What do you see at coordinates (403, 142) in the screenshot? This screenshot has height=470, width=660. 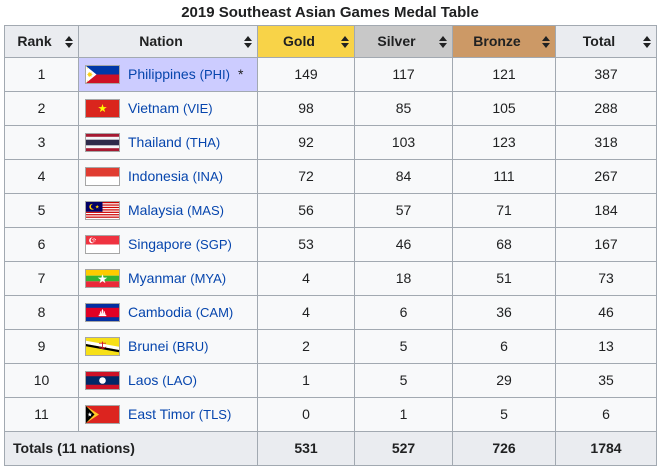 I see `silver-cell: 103` at bounding box center [403, 142].